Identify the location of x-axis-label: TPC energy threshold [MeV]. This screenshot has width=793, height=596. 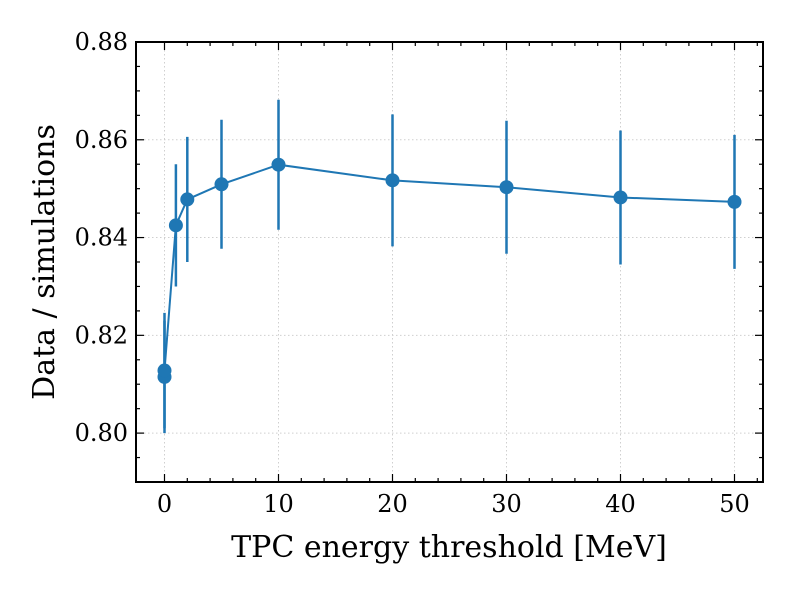
(449, 547).